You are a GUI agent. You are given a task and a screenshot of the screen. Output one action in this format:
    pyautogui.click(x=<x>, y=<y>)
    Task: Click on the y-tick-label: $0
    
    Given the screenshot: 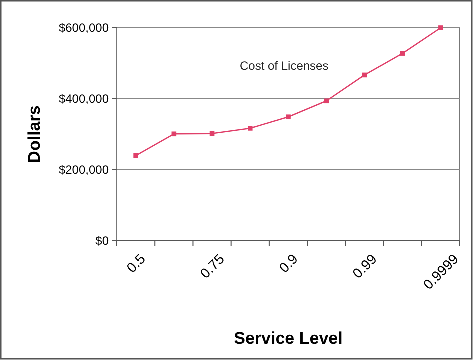 What is the action you would take?
    pyautogui.click(x=103, y=241)
    